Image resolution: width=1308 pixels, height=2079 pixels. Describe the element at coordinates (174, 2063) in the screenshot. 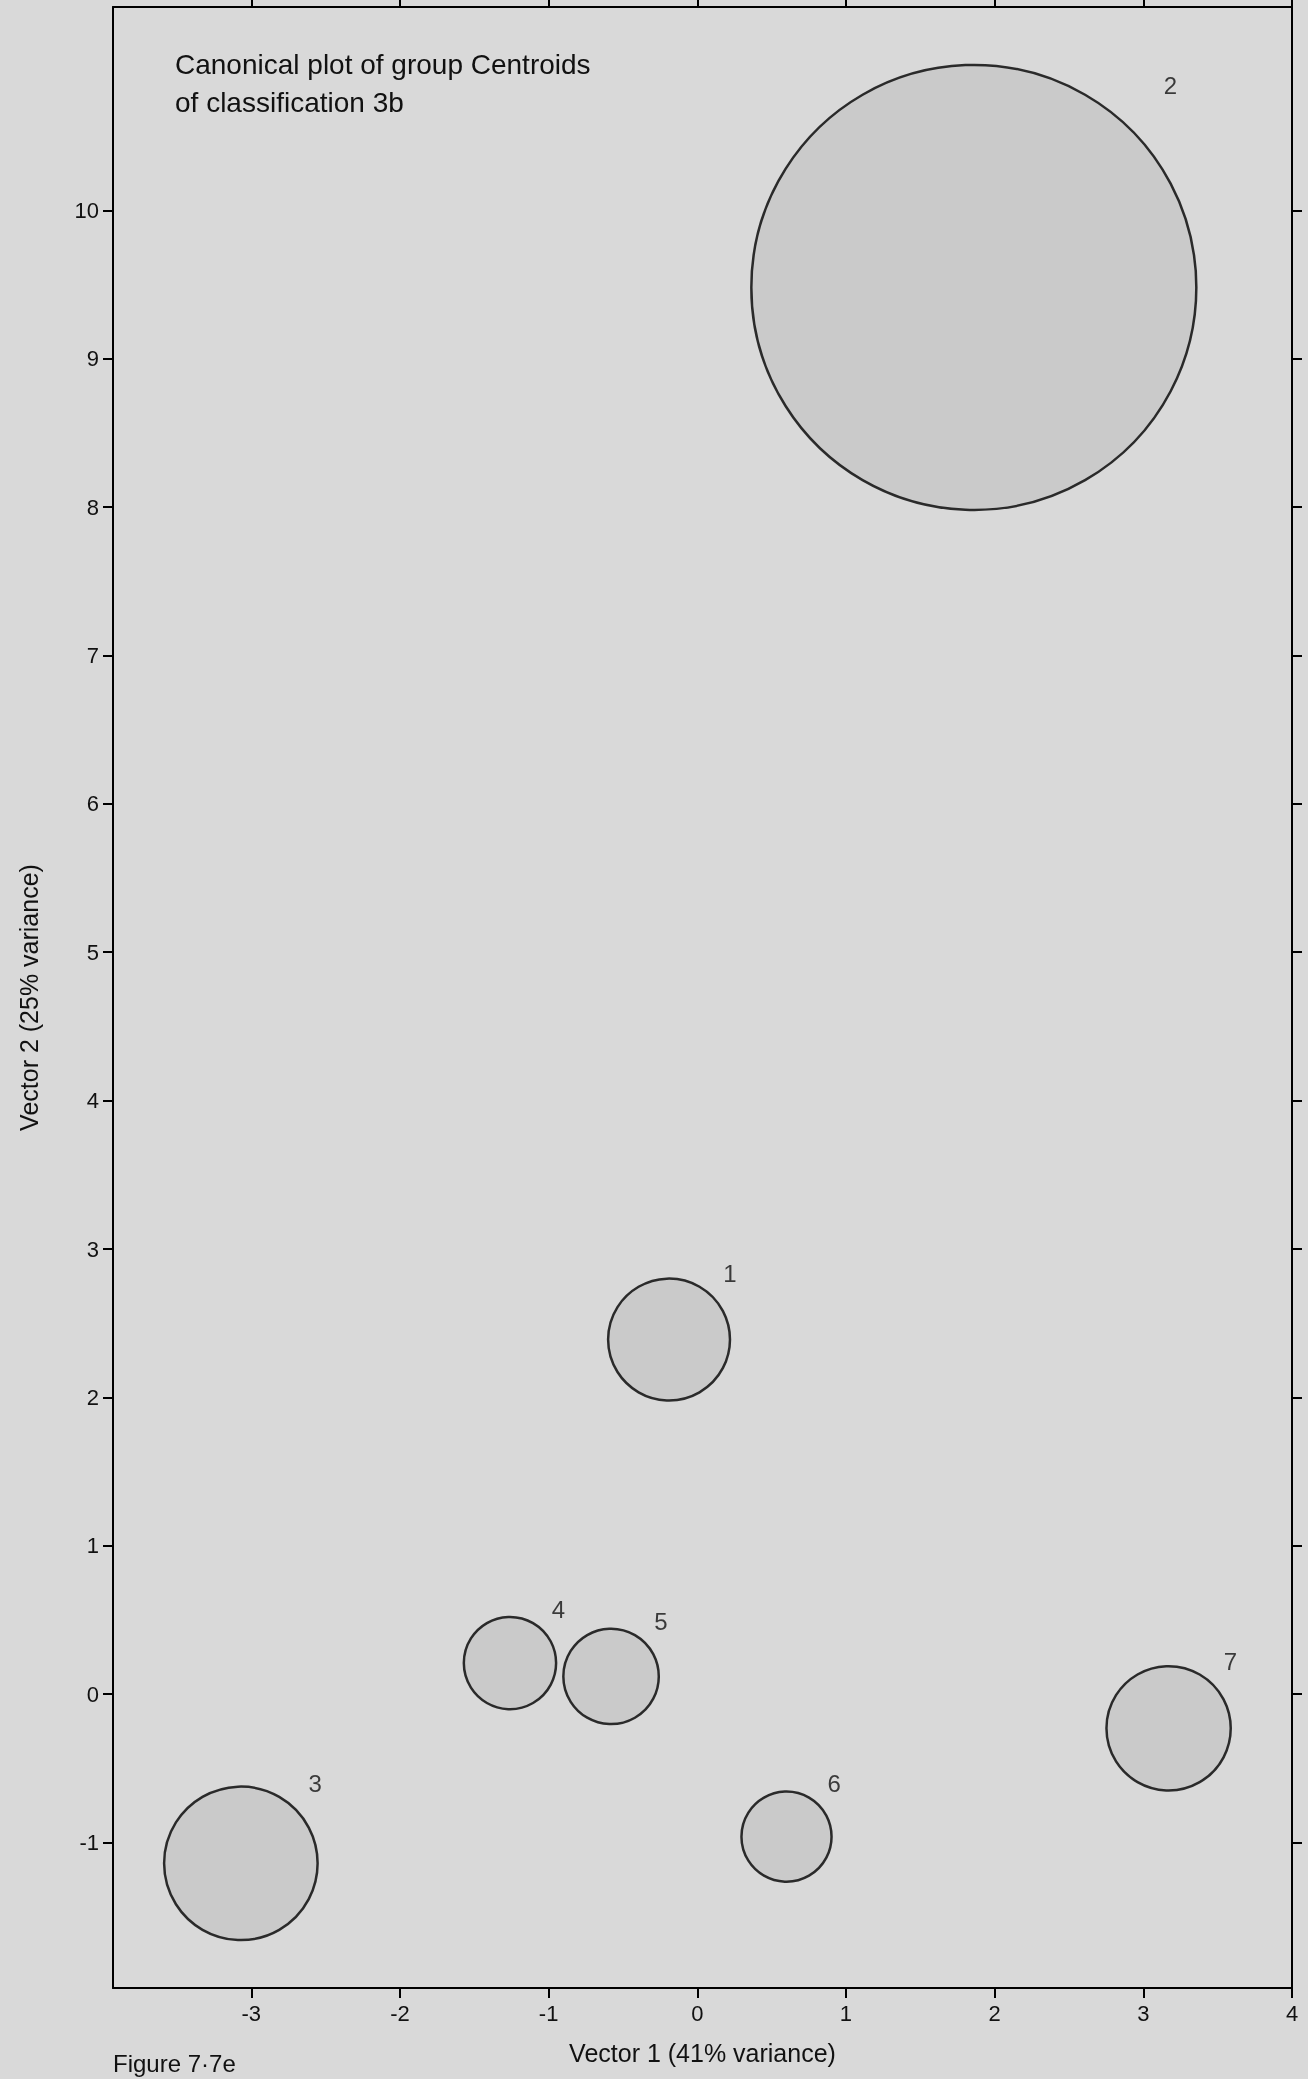

I see `caption: Figure 7·7e` at that location.